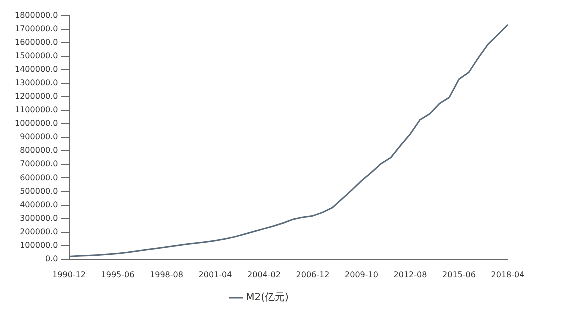 The width and height of the screenshot is (576, 333). I want to click on x-tick-label: 1990-12, so click(69, 275).